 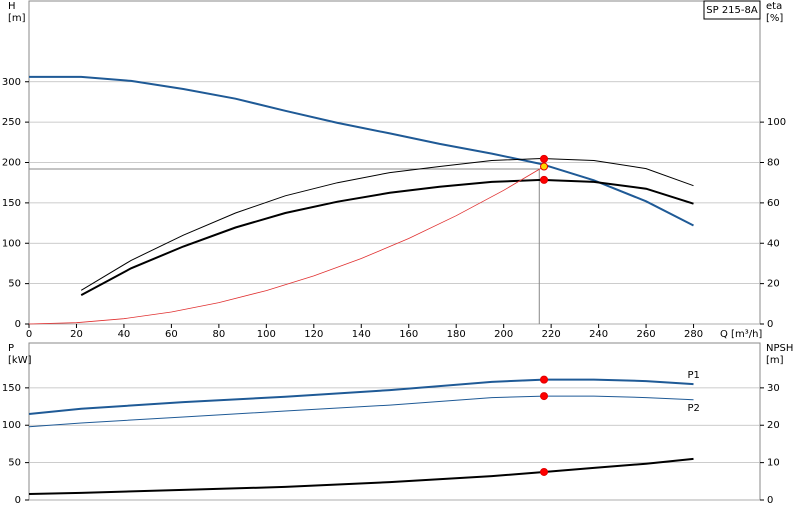 I want to click on x-tick-label: 120, so click(x=313, y=334).